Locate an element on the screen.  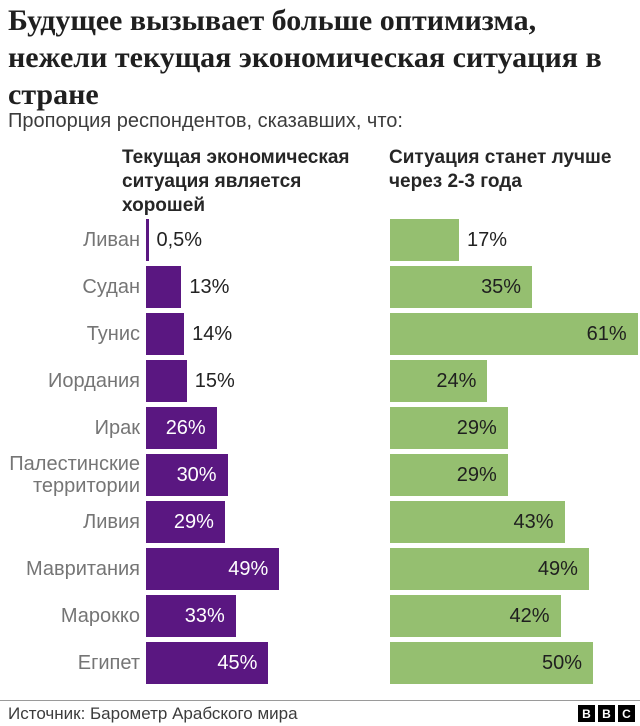
footer-divider is located at coordinates (320, 700).